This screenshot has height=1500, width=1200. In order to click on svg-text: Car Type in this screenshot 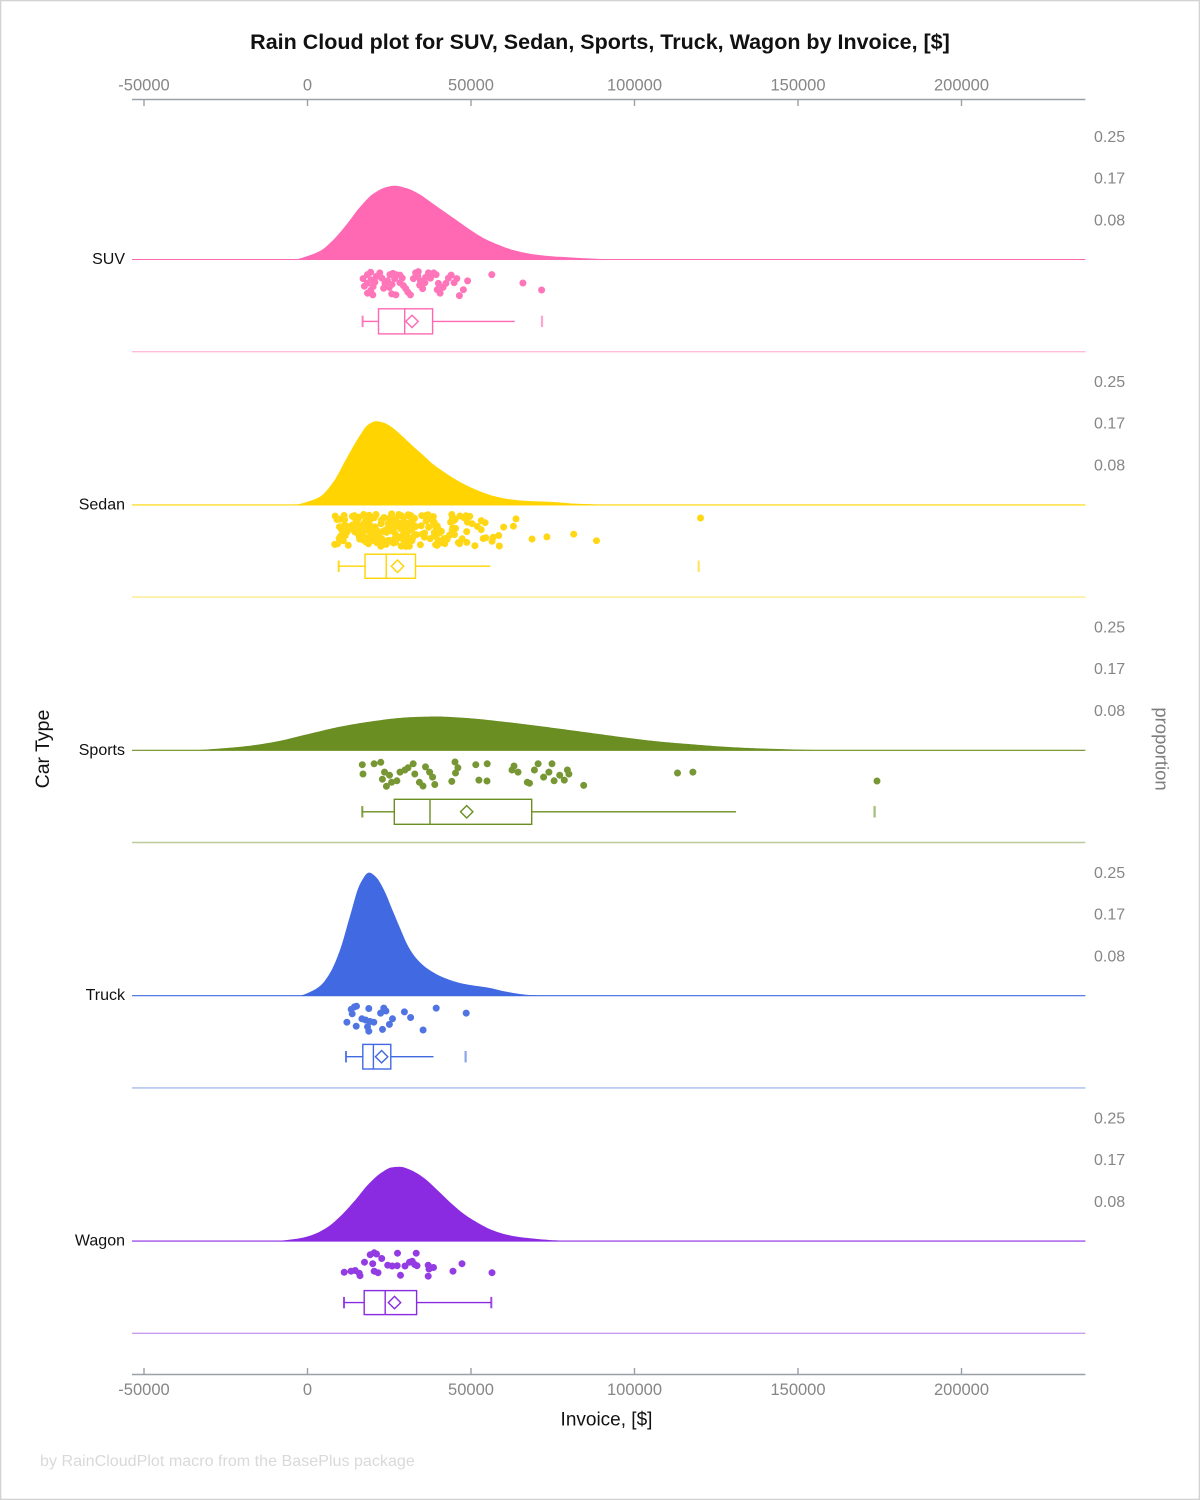, I will do `click(43, 749)`.